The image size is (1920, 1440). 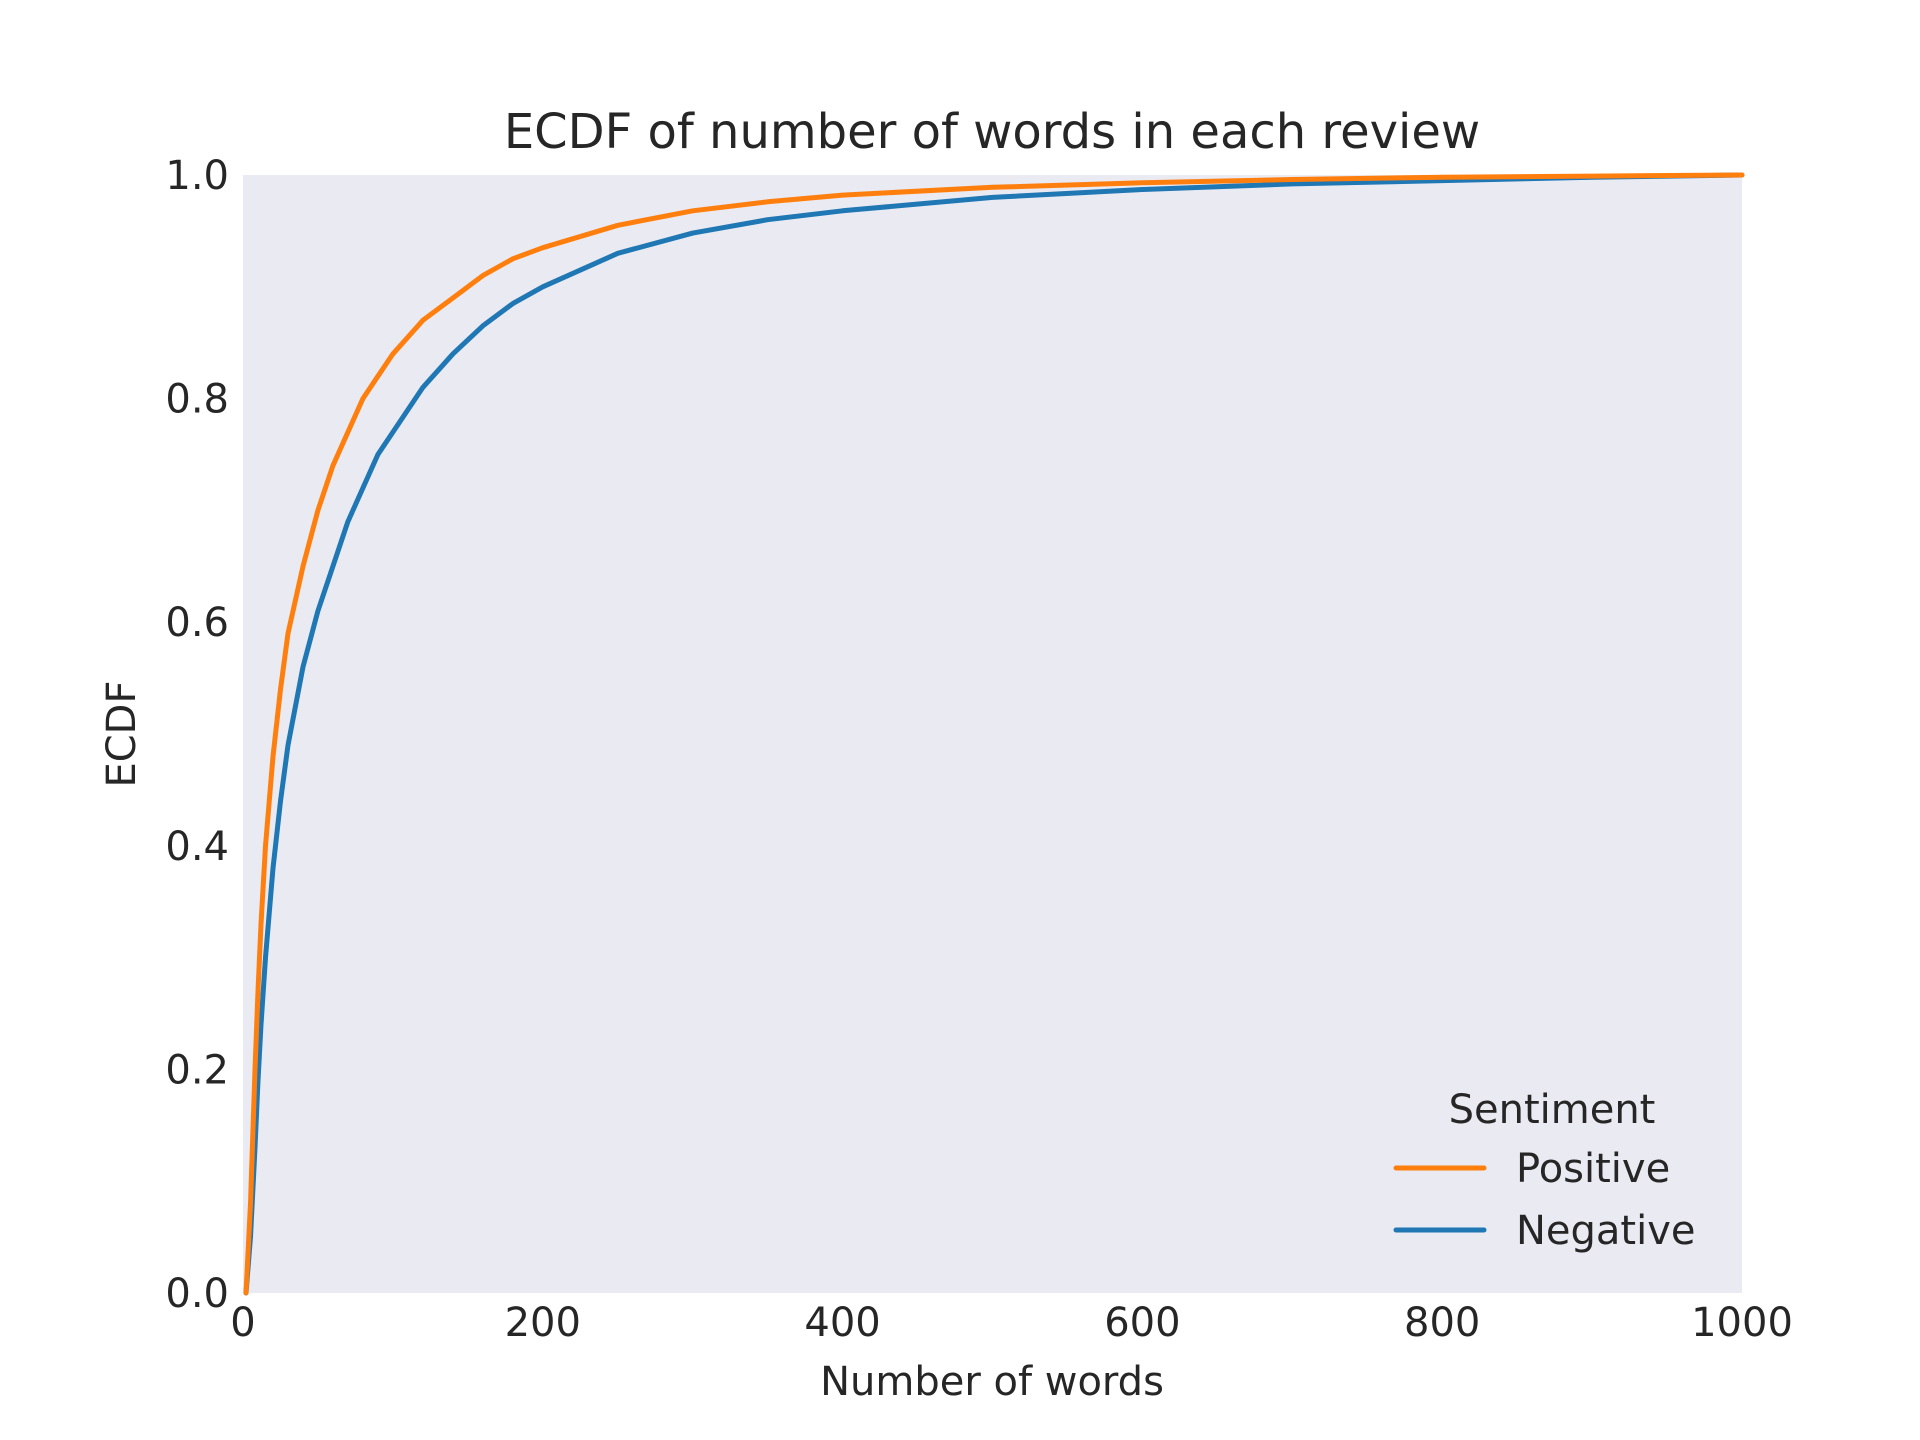 What do you see at coordinates (197, 1070) in the screenshot?
I see `y-tick-label: 0.2` at bounding box center [197, 1070].